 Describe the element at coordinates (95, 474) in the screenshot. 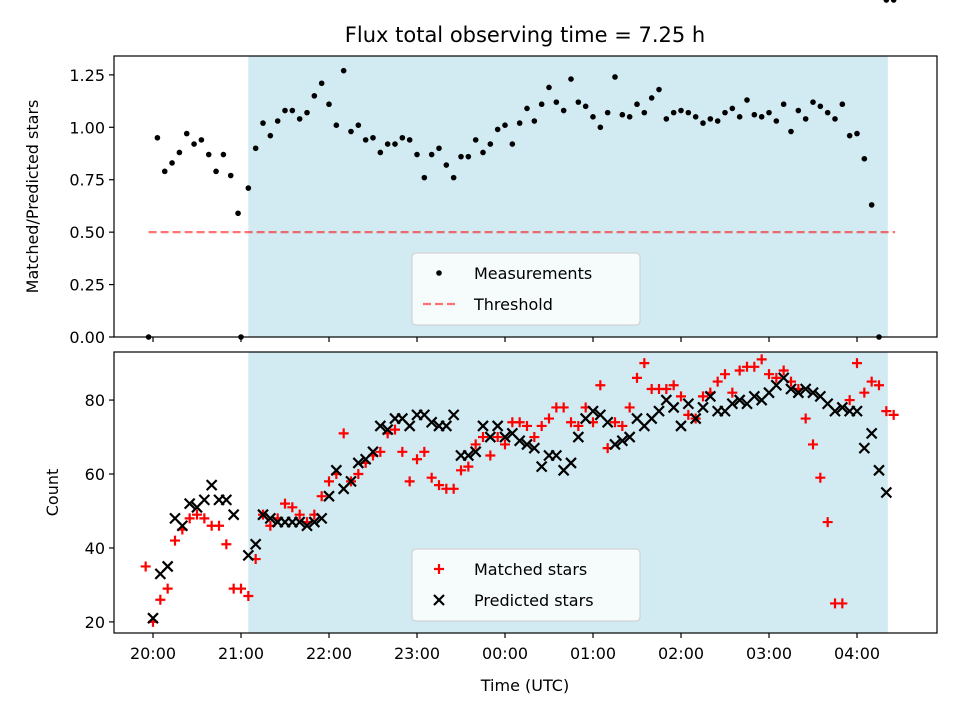

I see `y-tick-label: 60` at that location.